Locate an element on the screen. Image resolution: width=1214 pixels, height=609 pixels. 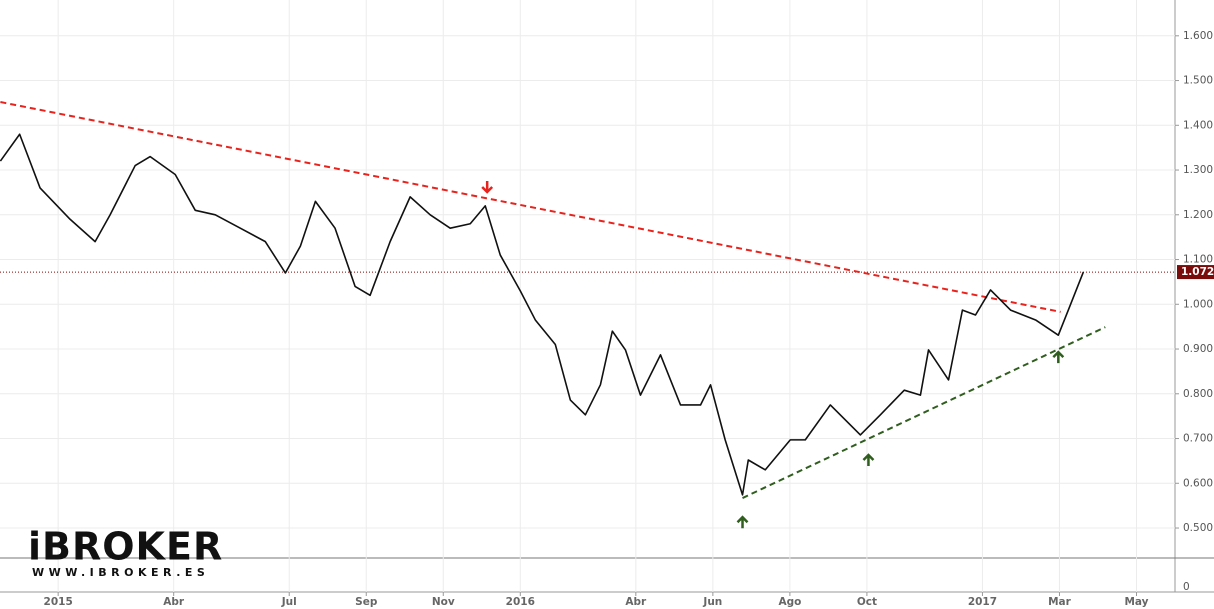
y-tick-label: 0.700 is located at coordinates (1198, 439).